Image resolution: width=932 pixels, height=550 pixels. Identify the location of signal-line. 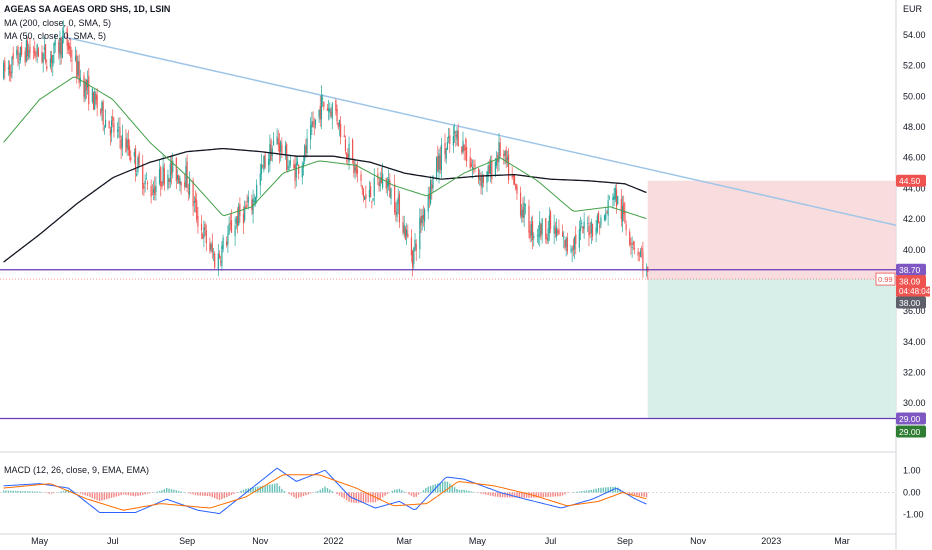
(325, 492).